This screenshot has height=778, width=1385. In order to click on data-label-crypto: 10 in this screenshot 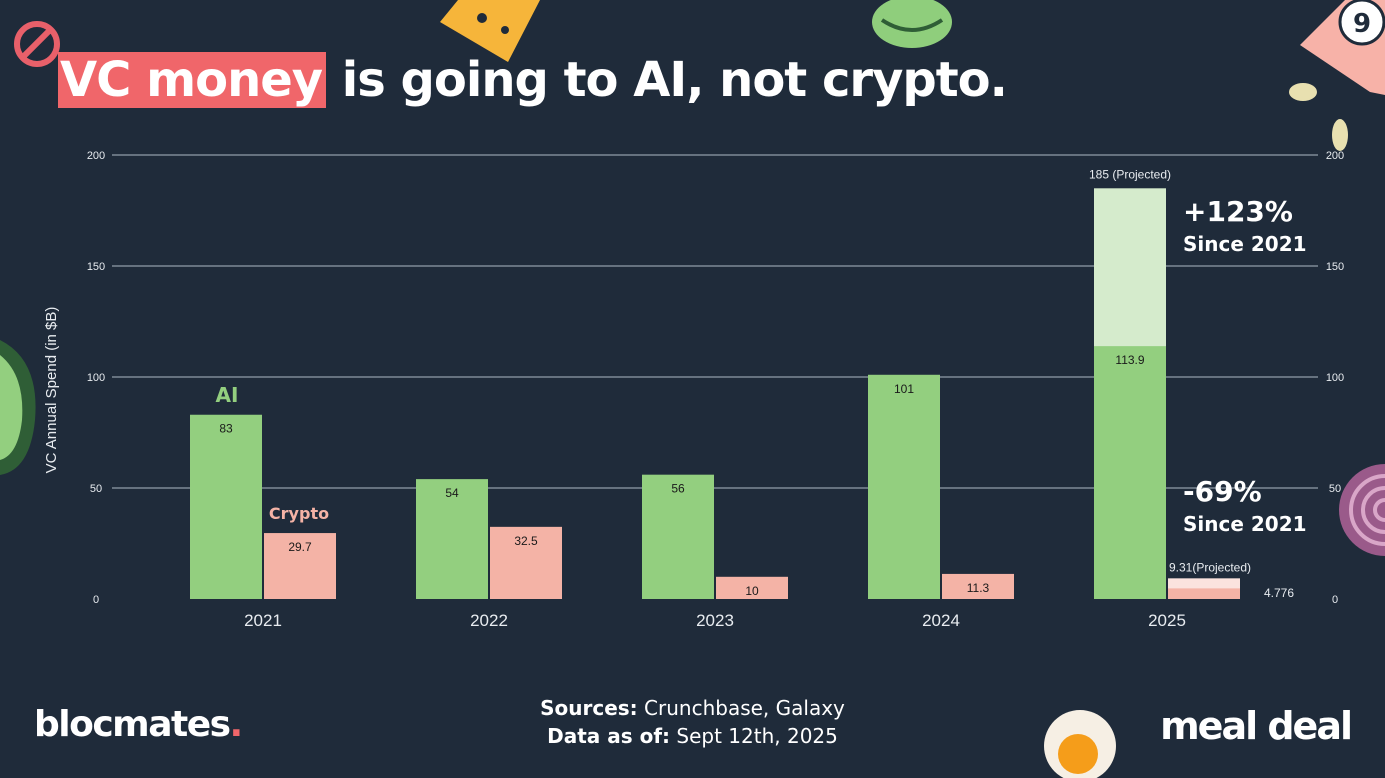, I will do `click(752, 591)`.